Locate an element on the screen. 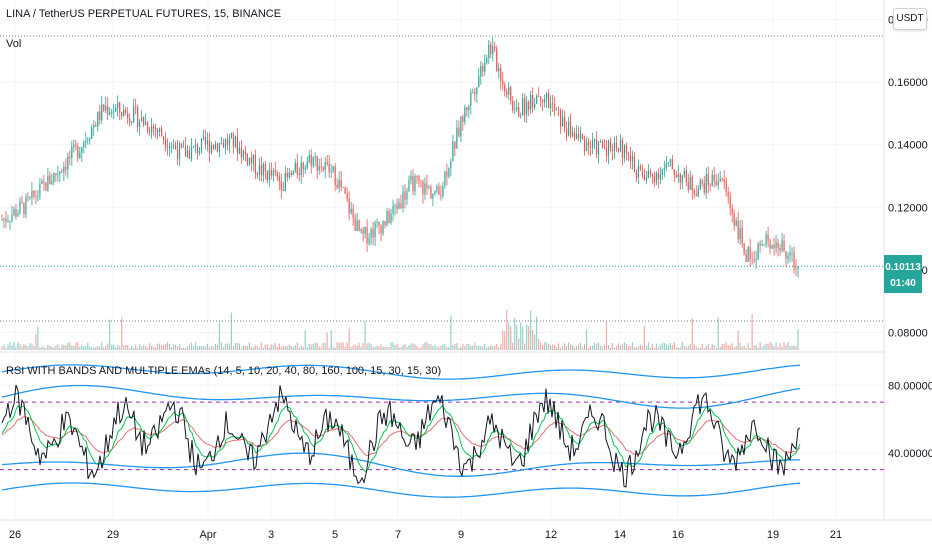 The height and width of the screenshot is (555, 932). price-tick-label: 0.08000 is located at coordinates (908, 333).